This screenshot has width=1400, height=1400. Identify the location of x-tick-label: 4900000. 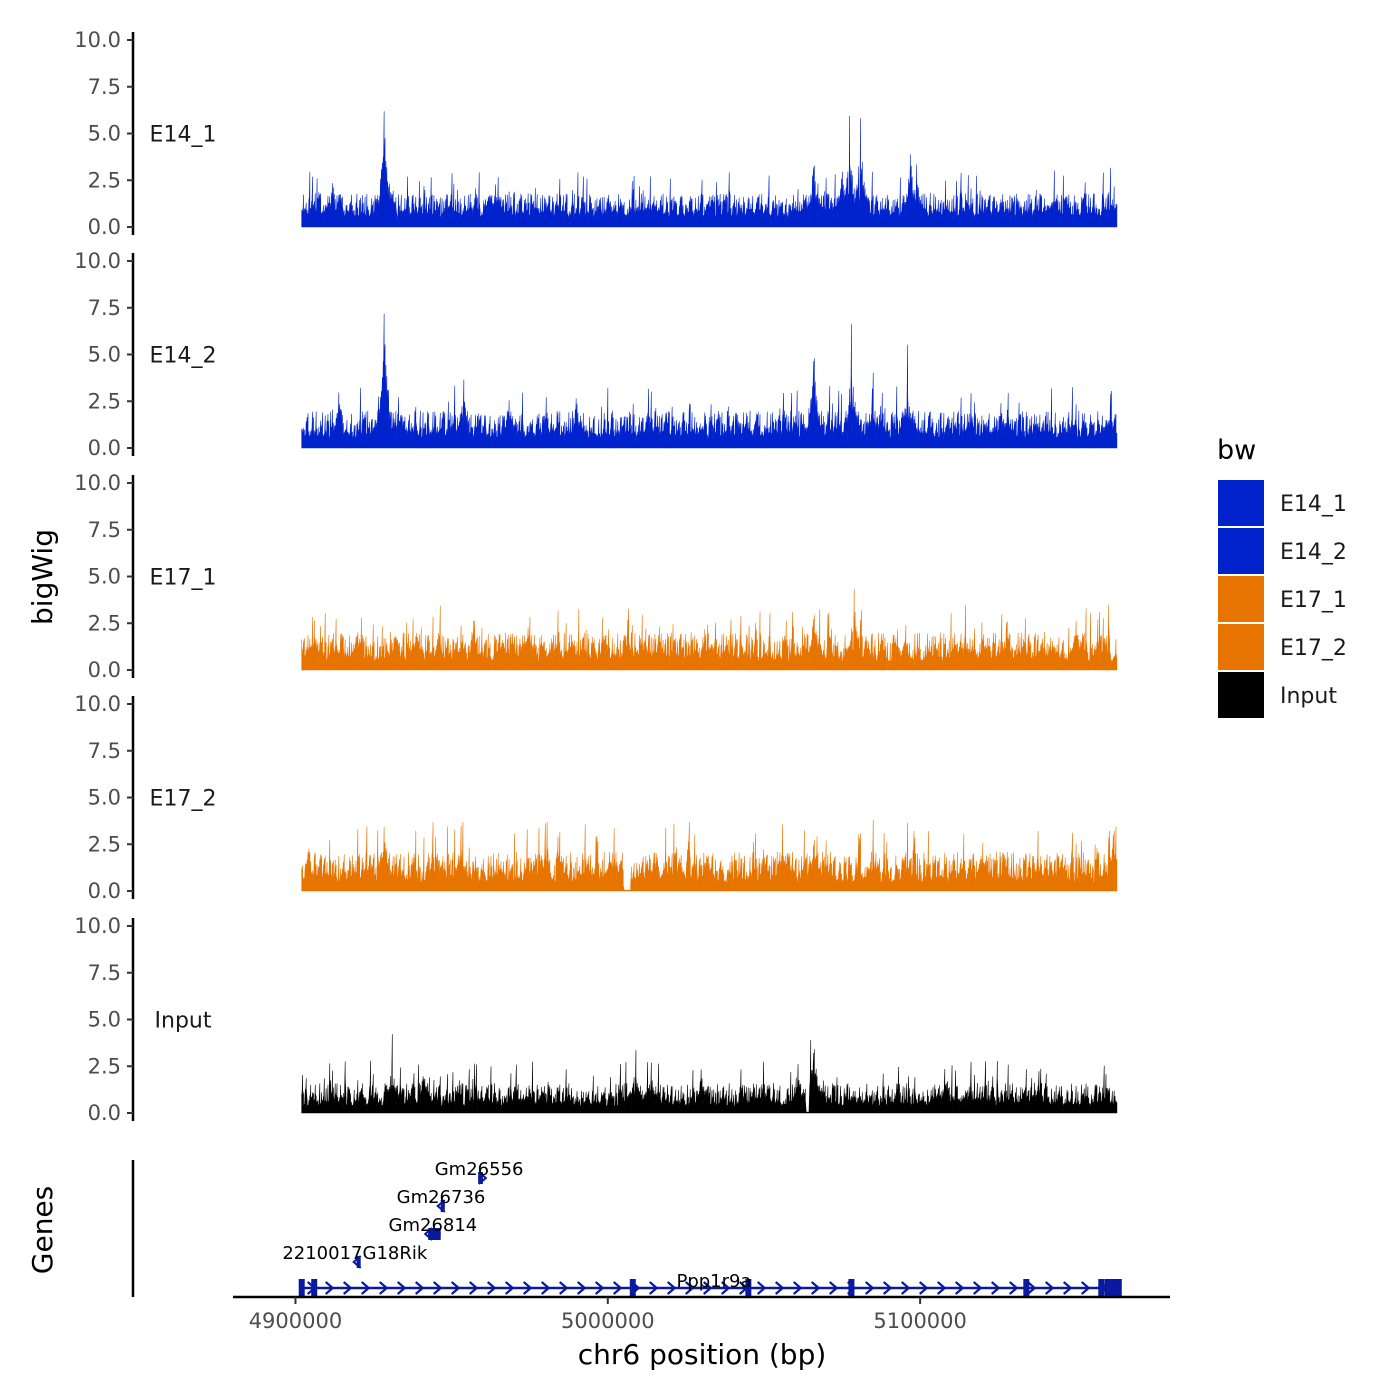
(296, 1321).